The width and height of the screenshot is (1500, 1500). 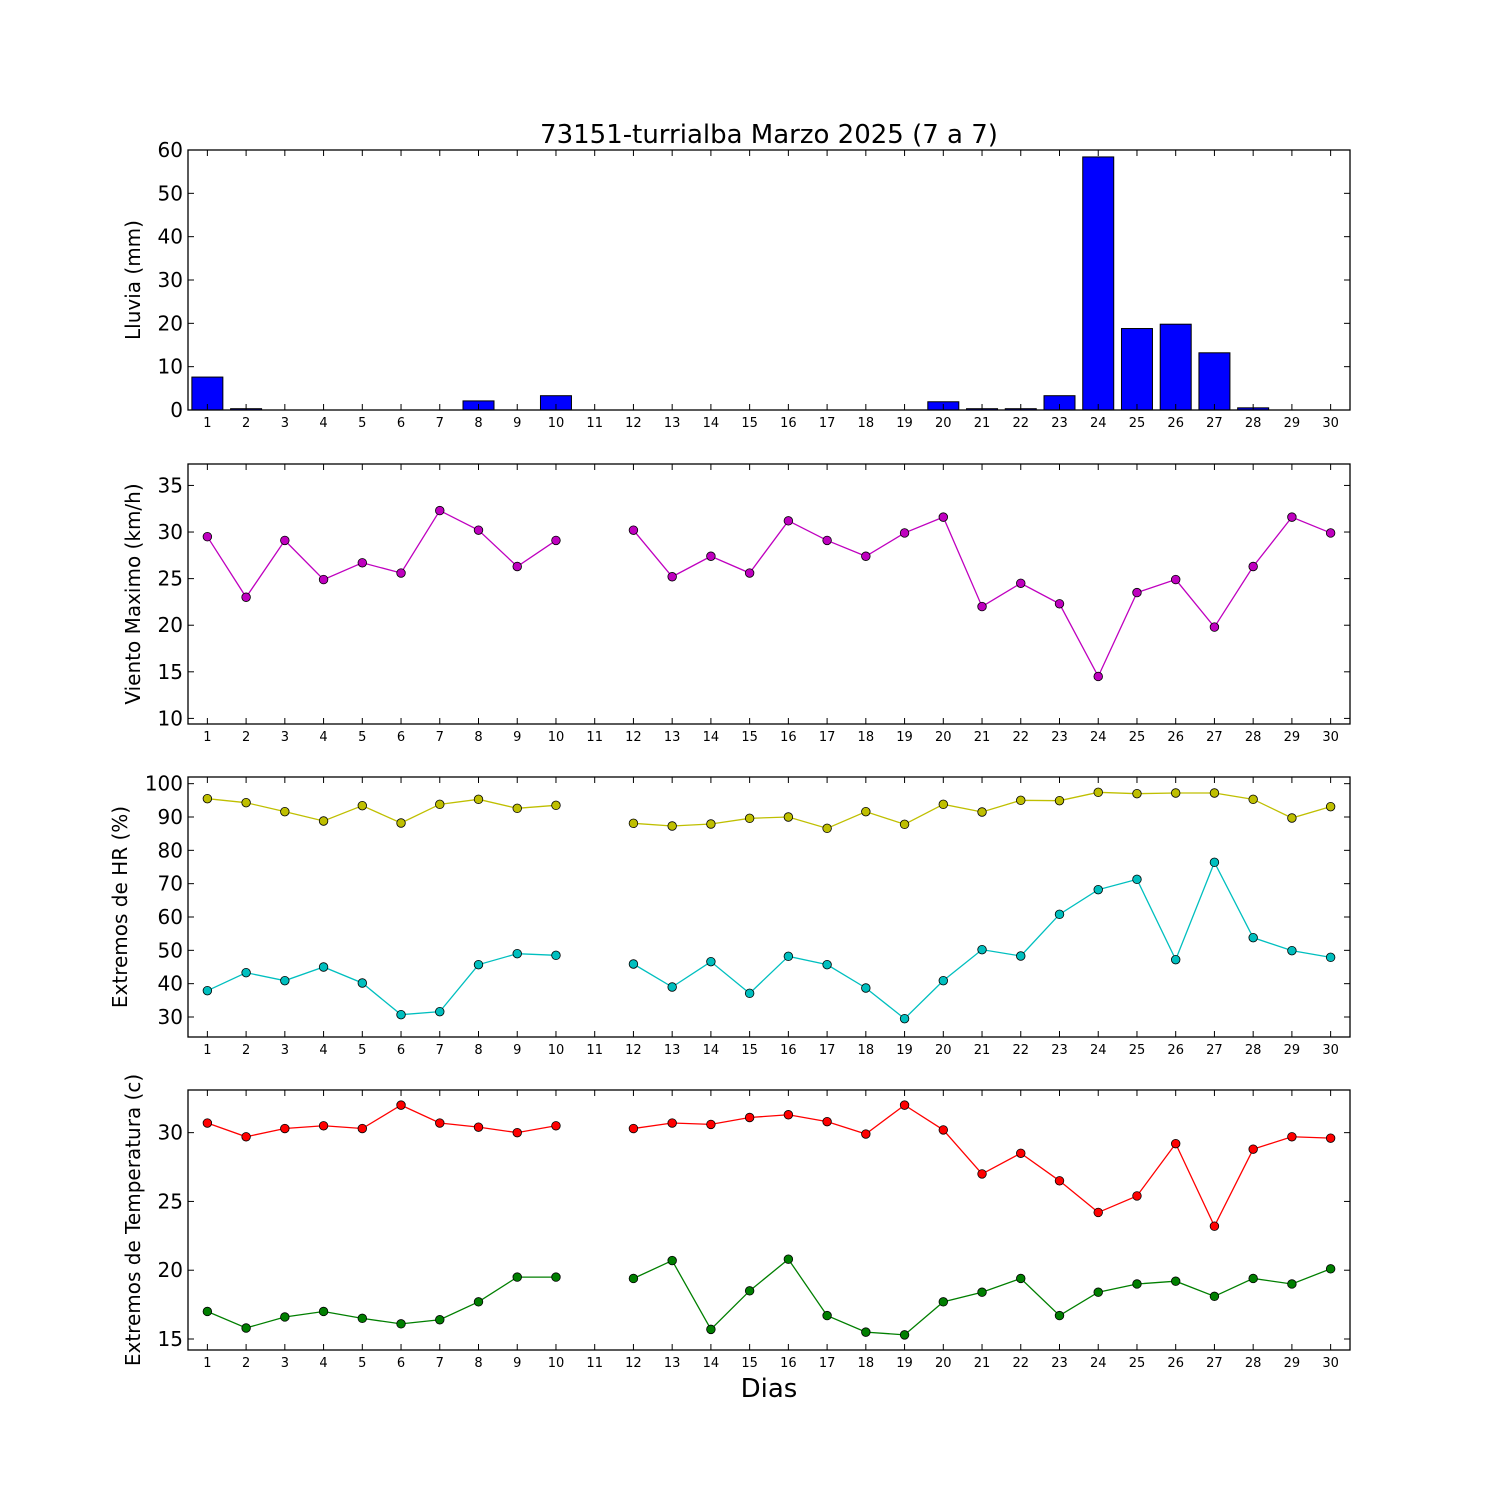 I want to click on y-tick-label: 70, so click(x=170, y=884).